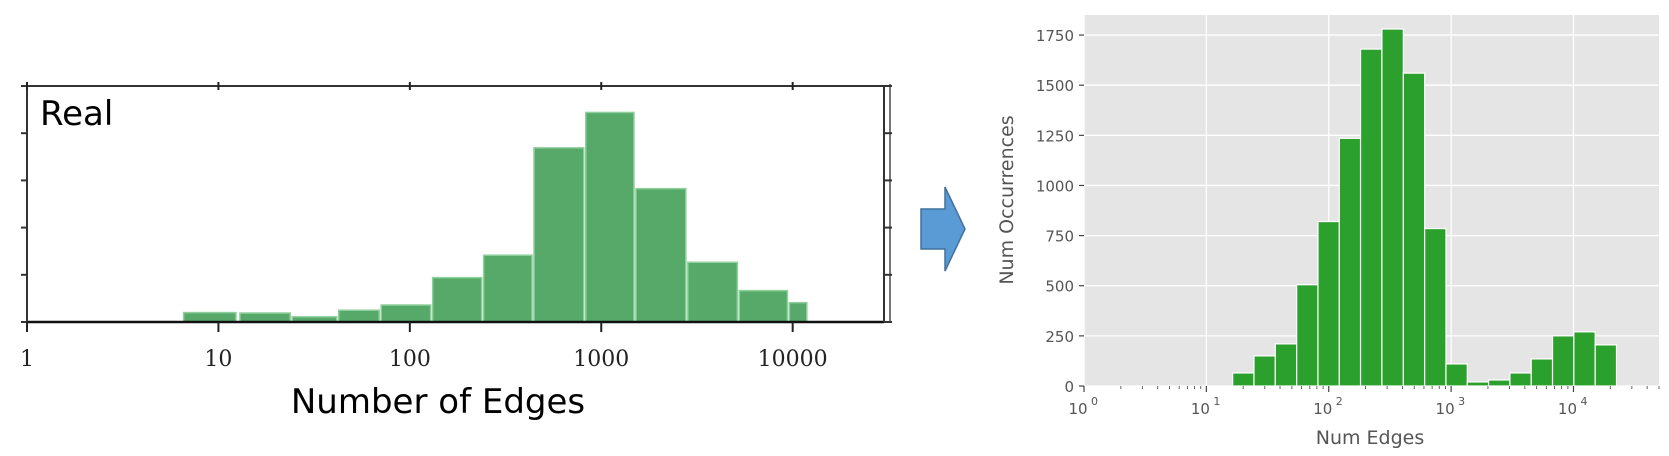 The width and height of the screenshot is (1669, 456). What do you see at coordinates (1370, 438) in the screenshot?
I see `right-x-axis-label: Num Edges` at bounding box center [1370, 438].